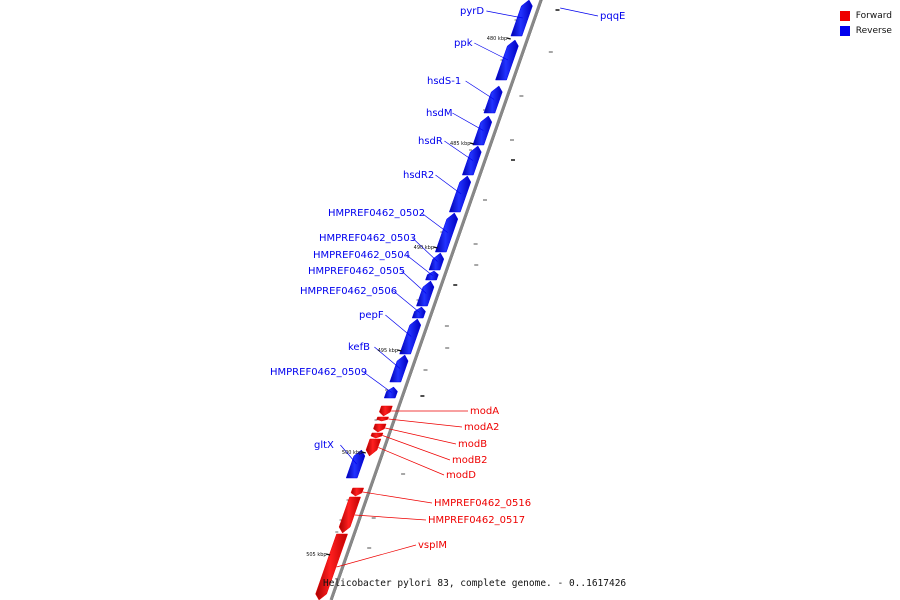 The height and width of the screenshot is (600, 900). What do you see at coordinates (472, 444) in the screenshot?
I see `gene-label-modb: modB` at bounding box center [472, 444].